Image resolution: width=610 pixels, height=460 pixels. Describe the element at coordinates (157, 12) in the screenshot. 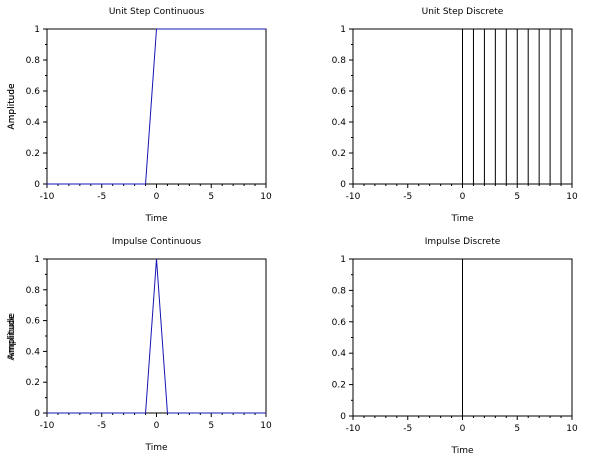

I see `chart-title: Unit Step Continuous` at that location.